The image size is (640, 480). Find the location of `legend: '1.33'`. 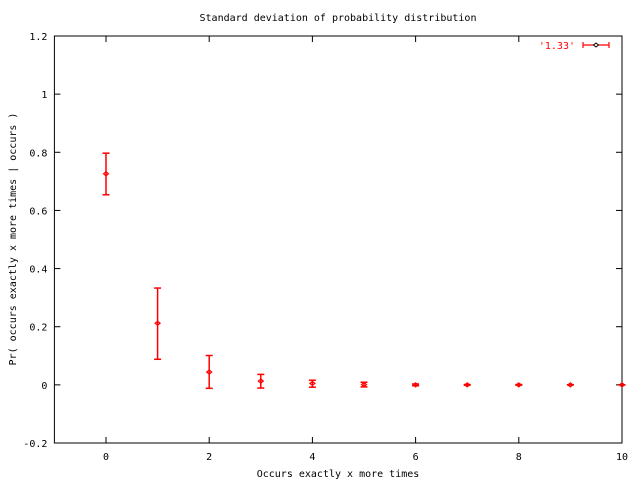

legend: '1.33' is located at coordinates (574, 46).